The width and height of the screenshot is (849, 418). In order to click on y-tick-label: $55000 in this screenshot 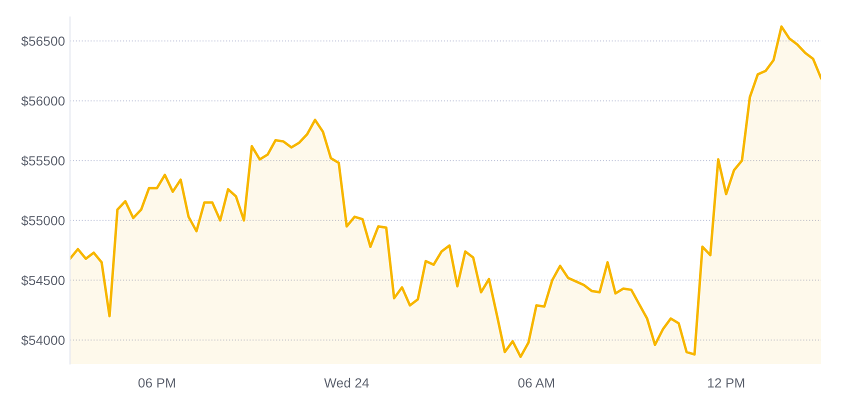, I will do `click(43, 220)`.